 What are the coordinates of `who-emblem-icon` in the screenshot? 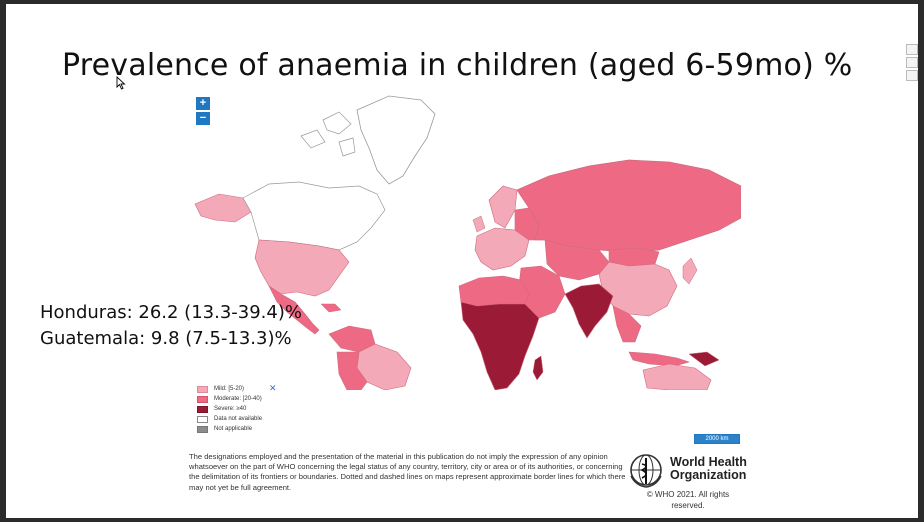 It's located at (646, 471).